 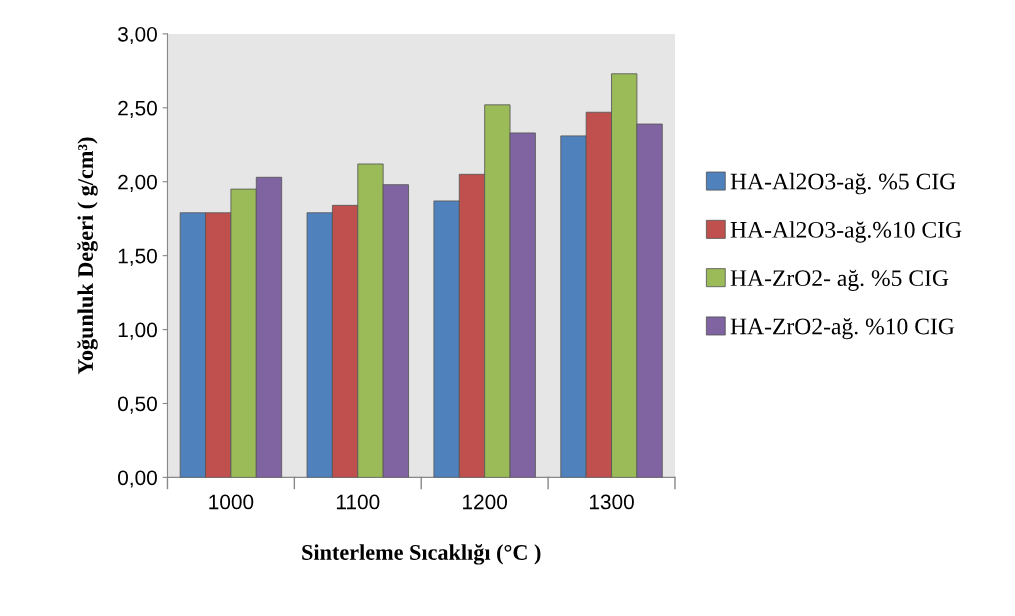 What do you see at coordinates (842, 329) in the screenshot?
I see `legend-label: HA-ZrO2-ağ. %10 CIG` at bounding box center [842, 329].